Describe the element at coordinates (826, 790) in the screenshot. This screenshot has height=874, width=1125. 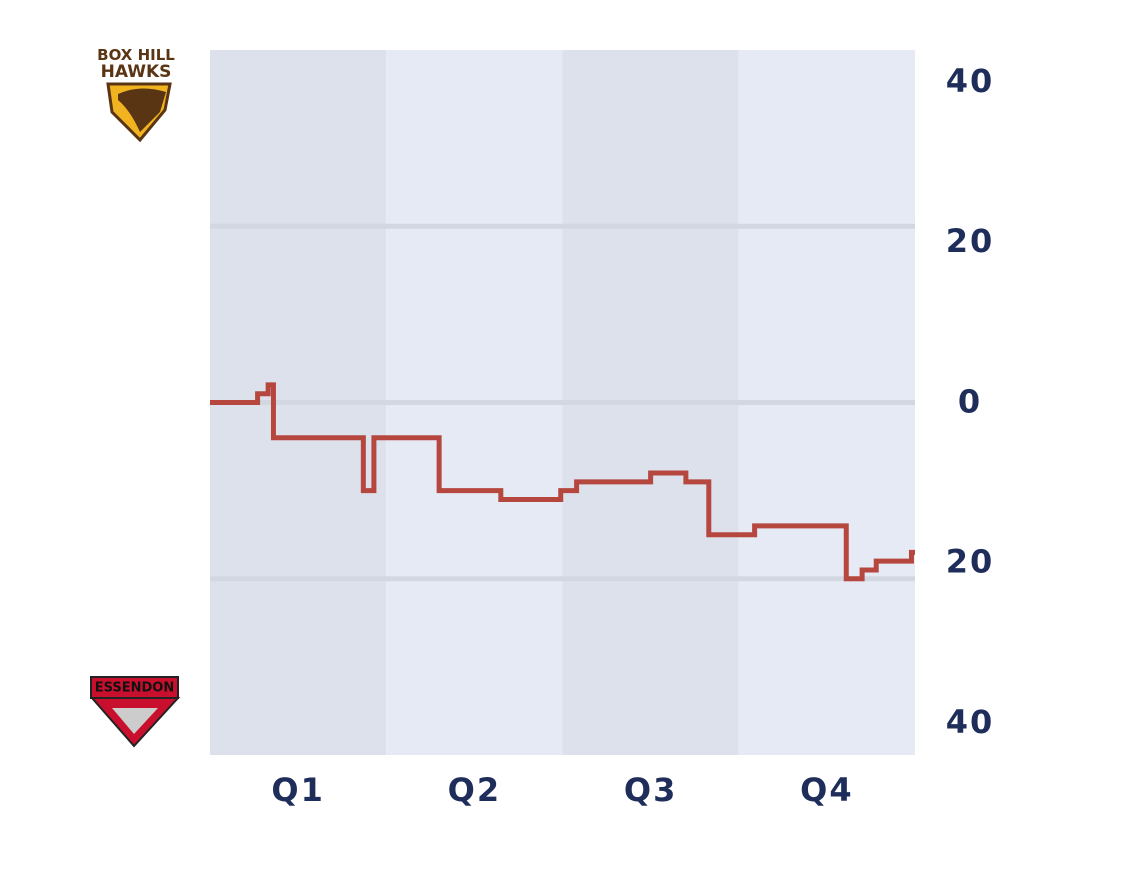
I see `x-tick-label: Q4` at that location.